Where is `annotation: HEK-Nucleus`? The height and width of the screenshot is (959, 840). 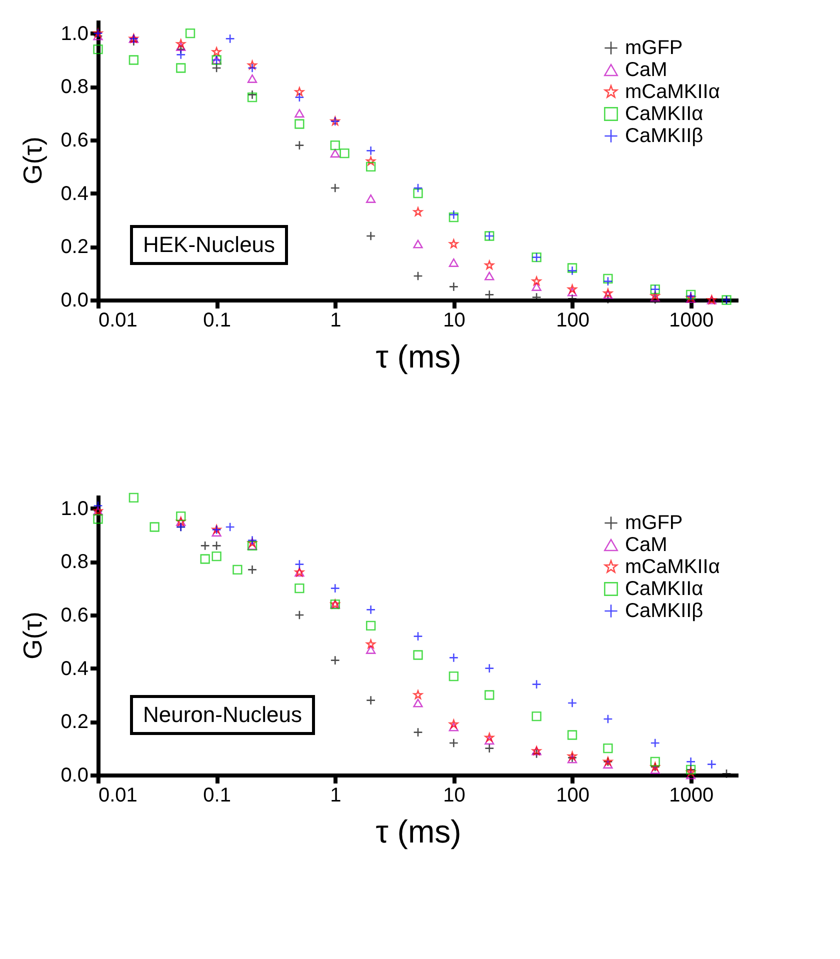 annotation: HEK-Nucleus is located at coordinates (209, 245).